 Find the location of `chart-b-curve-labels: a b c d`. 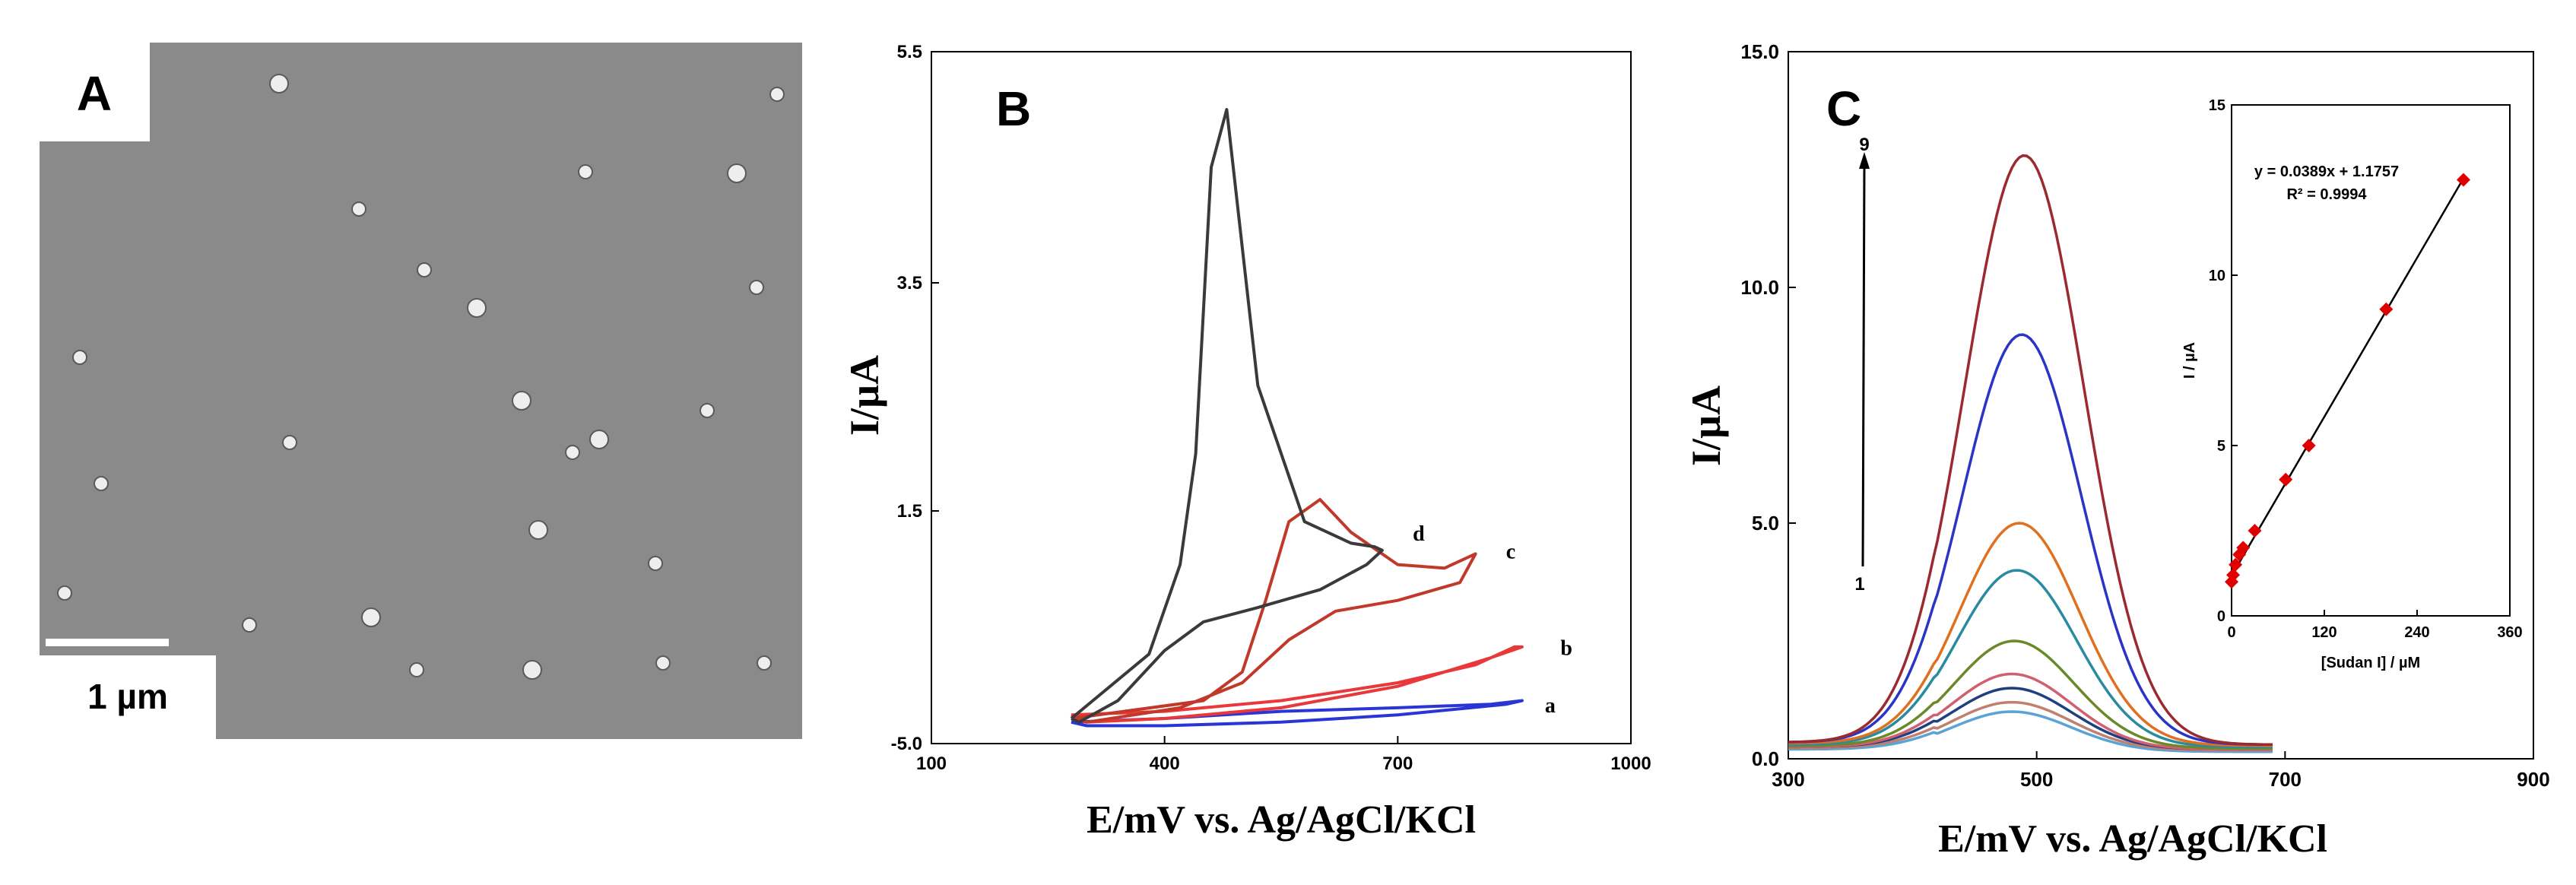

chart-b-curve-labels: a b c d is located at coordinates (1493, 620).